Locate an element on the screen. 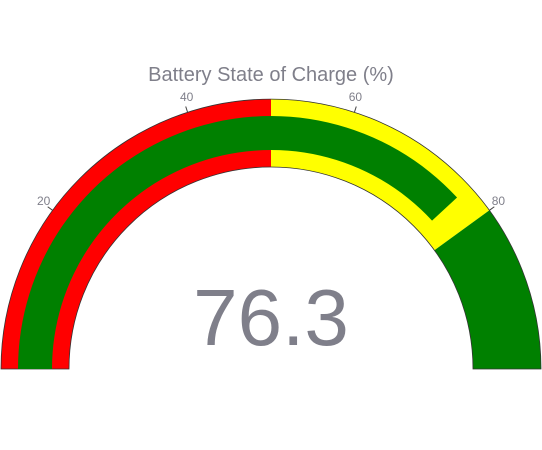  gauge-title: Battery State of Charge (%) is located at coordinates (271, 75).